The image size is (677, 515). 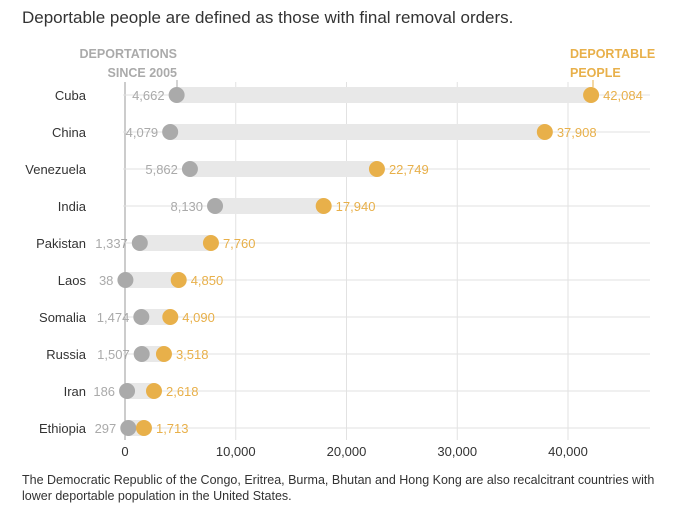 What do you see at coordinates (161, 169) in the screenshot?
I see `deportations-value-label: 5,862` at bounding box center [161, 169].